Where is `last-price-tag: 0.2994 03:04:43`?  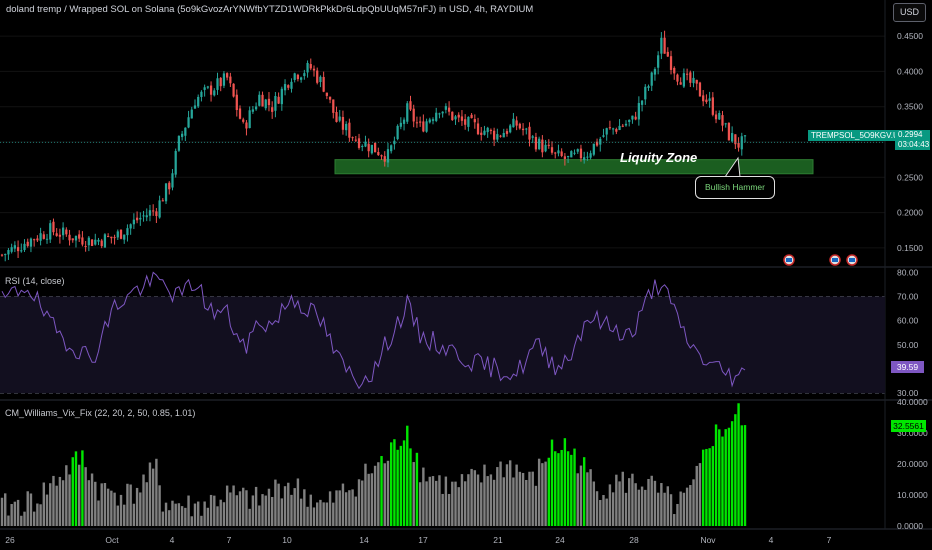 last-price-tag: 0.2994 03:04:43 is located at coordinates (912, 140).